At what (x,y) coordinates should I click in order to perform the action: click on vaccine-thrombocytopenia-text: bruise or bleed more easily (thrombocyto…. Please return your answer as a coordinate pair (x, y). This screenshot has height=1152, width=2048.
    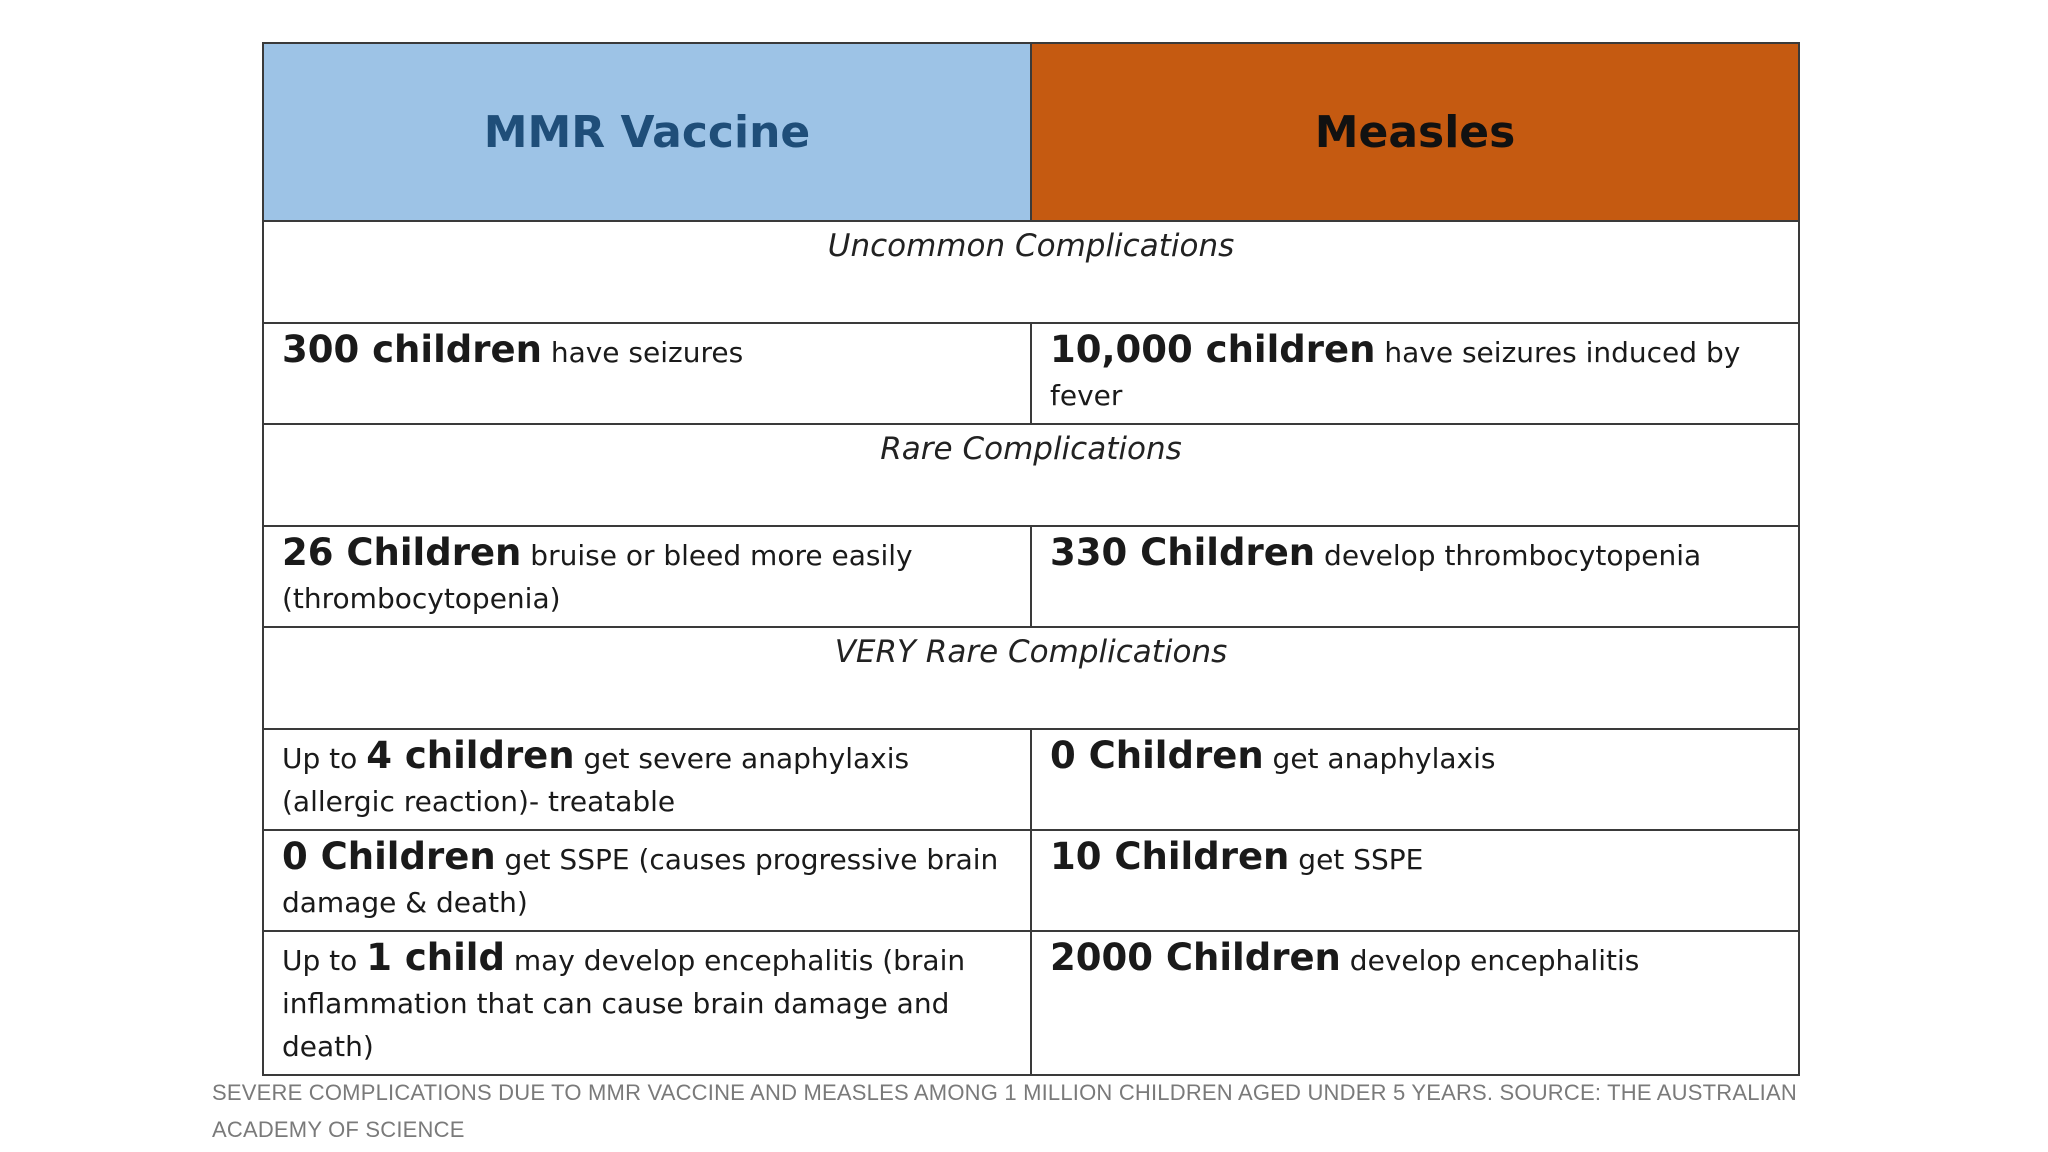
    Looking at the image, I should click on (597, 577).